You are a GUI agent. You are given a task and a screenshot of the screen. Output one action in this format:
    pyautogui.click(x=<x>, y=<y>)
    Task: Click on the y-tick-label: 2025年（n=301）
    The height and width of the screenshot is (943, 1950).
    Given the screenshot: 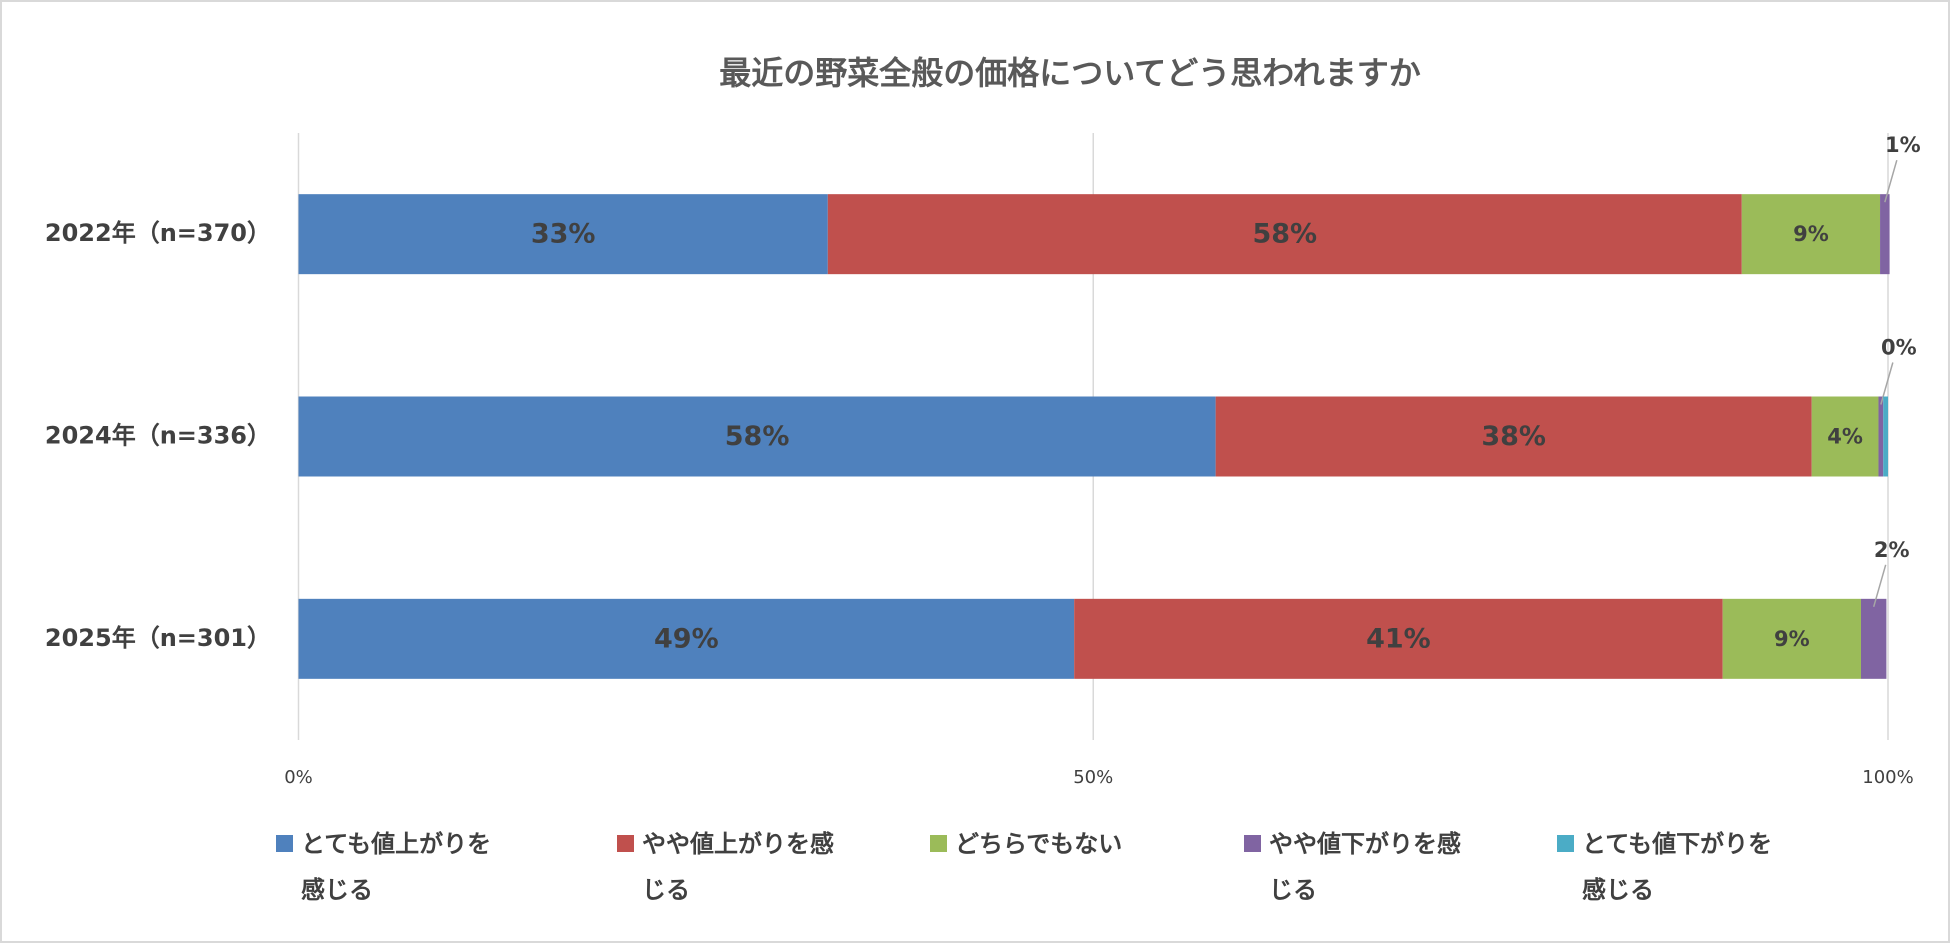 What is the action you would take?
    pyautogui.click(x=158, y=638)
    